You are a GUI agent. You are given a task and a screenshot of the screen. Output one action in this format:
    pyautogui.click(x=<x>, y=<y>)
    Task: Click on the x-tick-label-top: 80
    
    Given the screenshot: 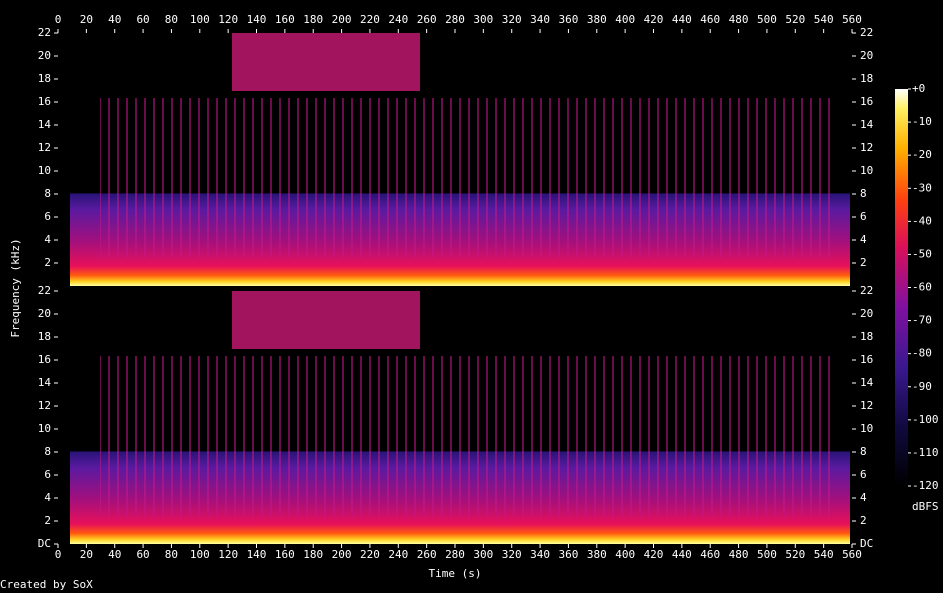 What is the action you would take?
    pyautogui.click(x=171, y=19)
    